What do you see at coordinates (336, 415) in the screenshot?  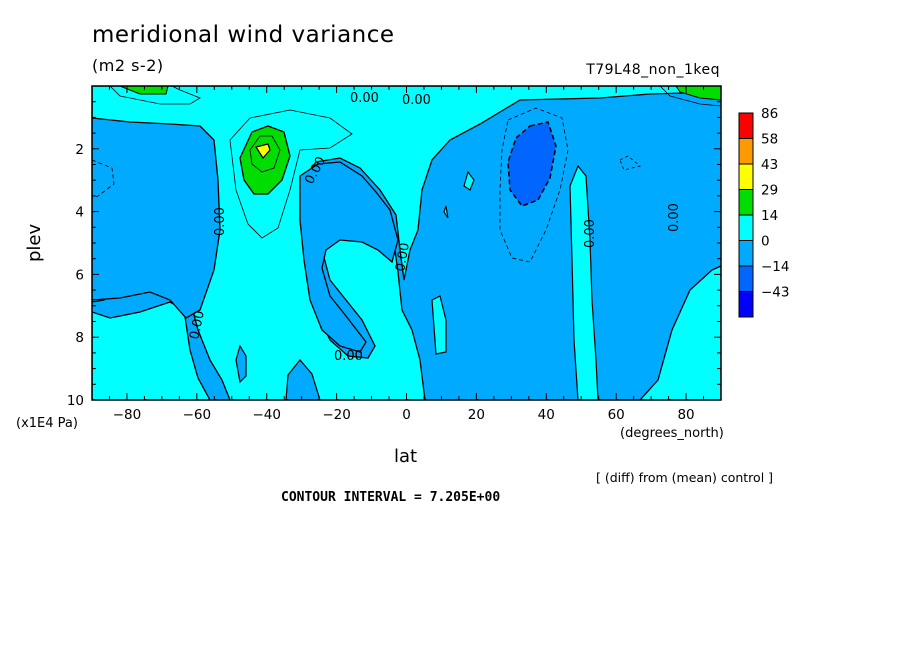 I see `x-tick-label: −20` at bounding box center [336, 415].